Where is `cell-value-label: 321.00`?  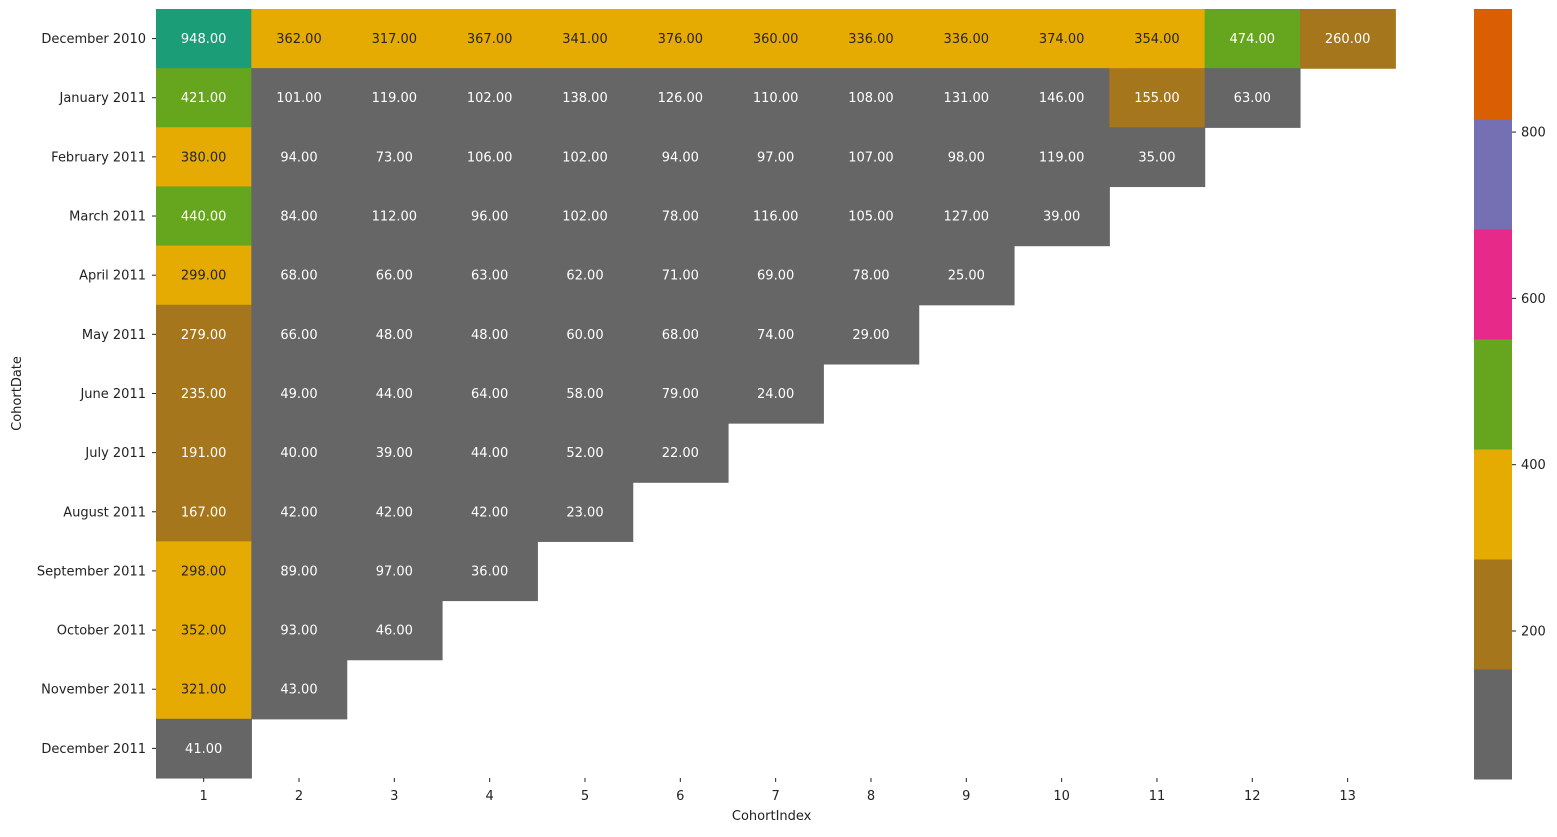
cell-value-label: 321.00 is located at coordinates (204, 690).